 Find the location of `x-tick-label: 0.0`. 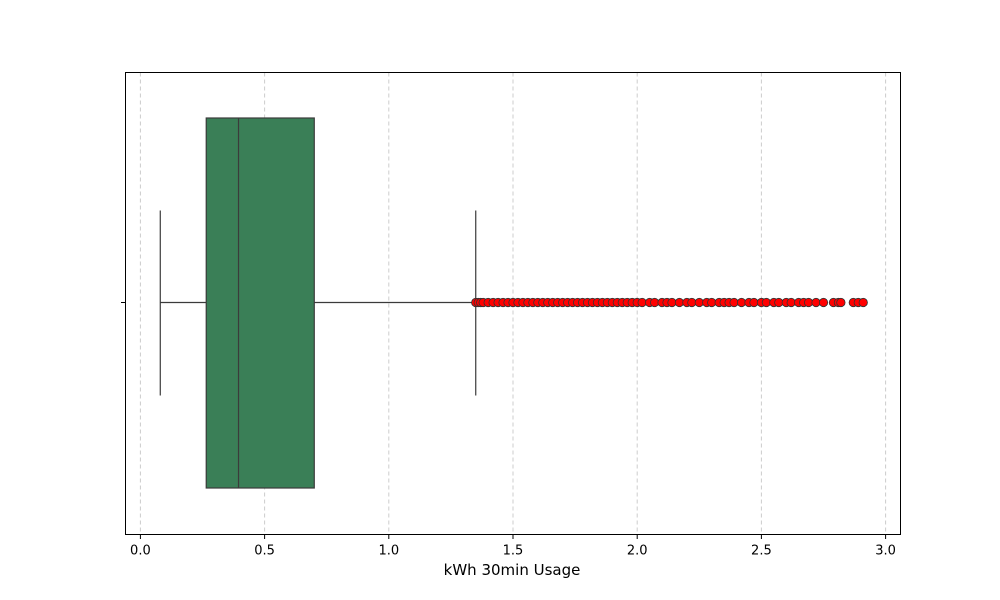

x-tick-label: 0.0 is located at coordinates (140, 551).